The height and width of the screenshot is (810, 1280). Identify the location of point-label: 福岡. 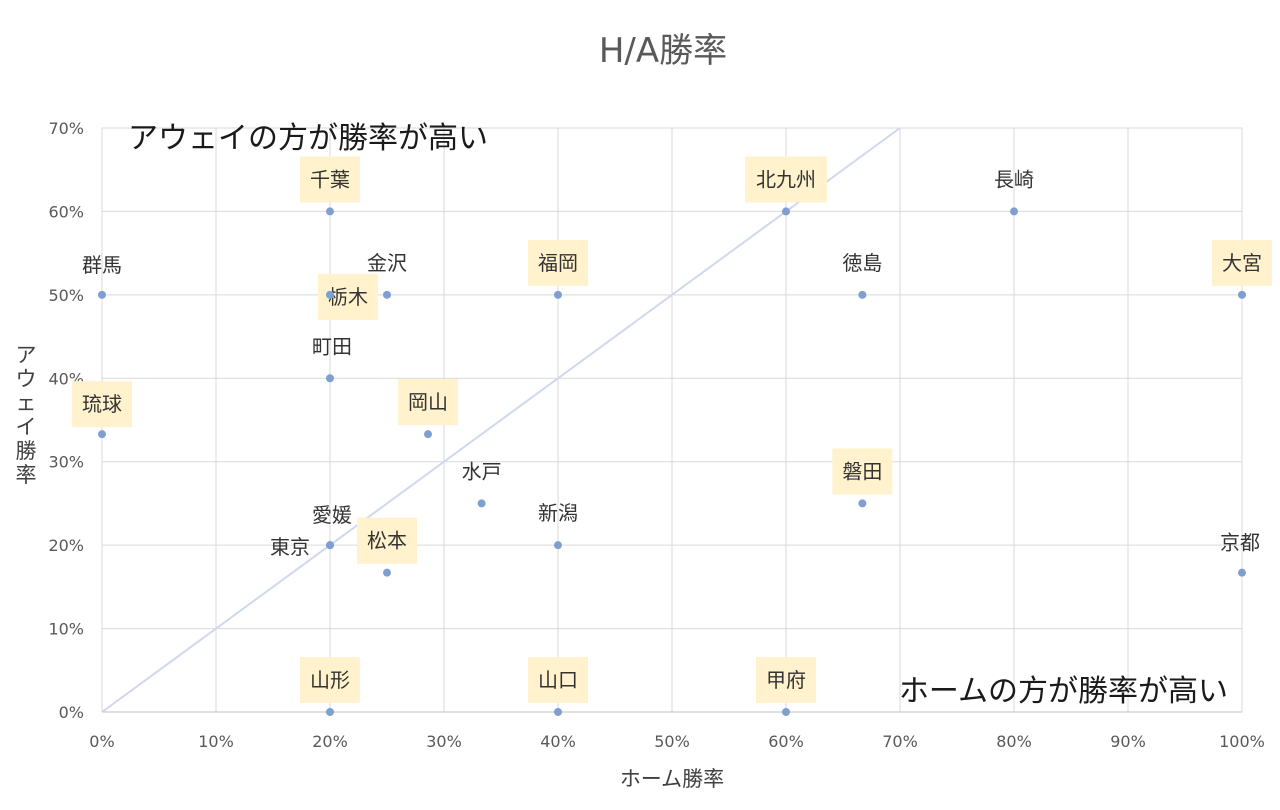
(558, 263).